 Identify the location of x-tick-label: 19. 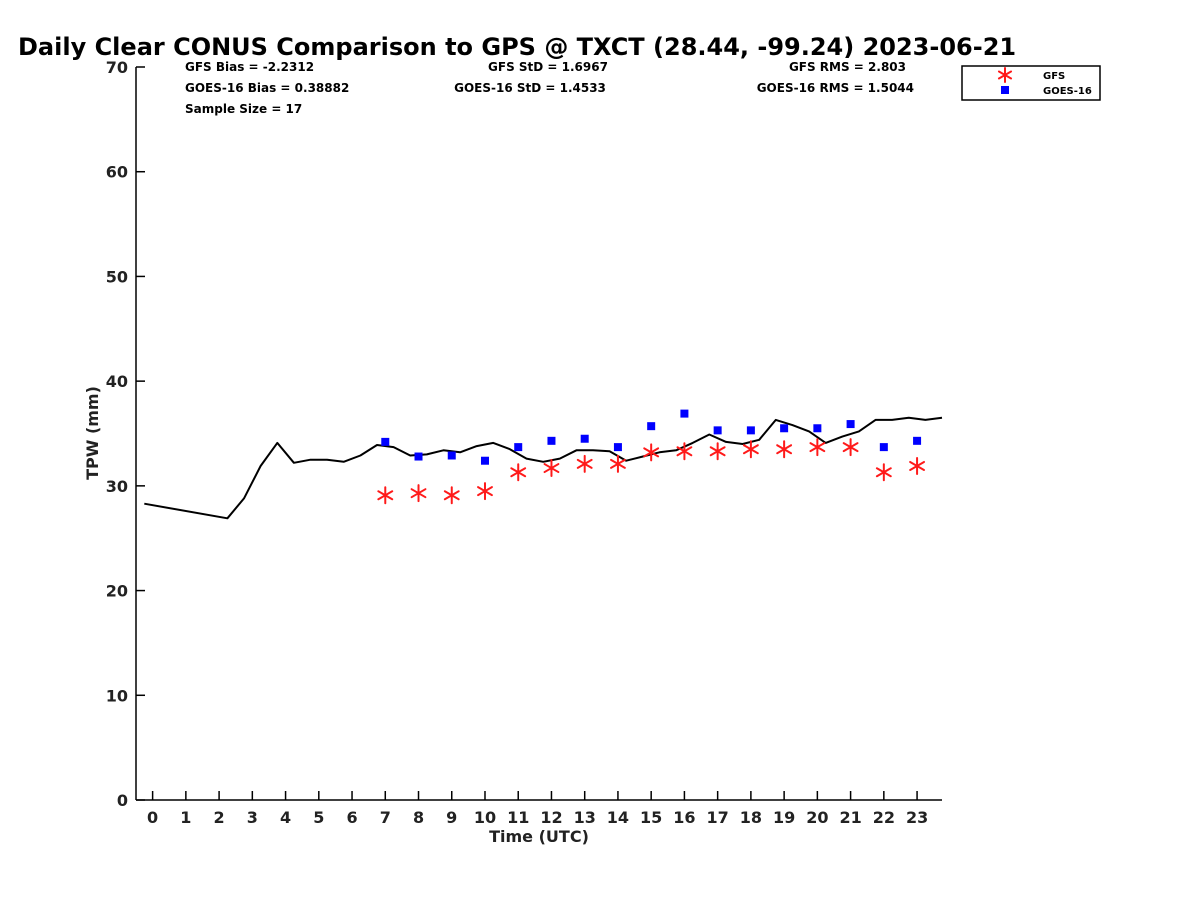
(784, 817).